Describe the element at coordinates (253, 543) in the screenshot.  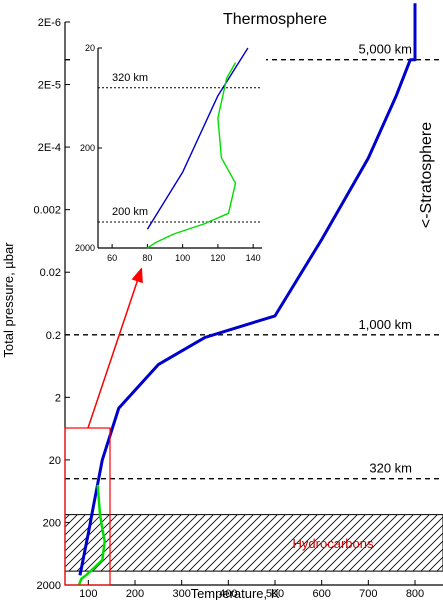
I see `hydrocarbon-band` at that location.